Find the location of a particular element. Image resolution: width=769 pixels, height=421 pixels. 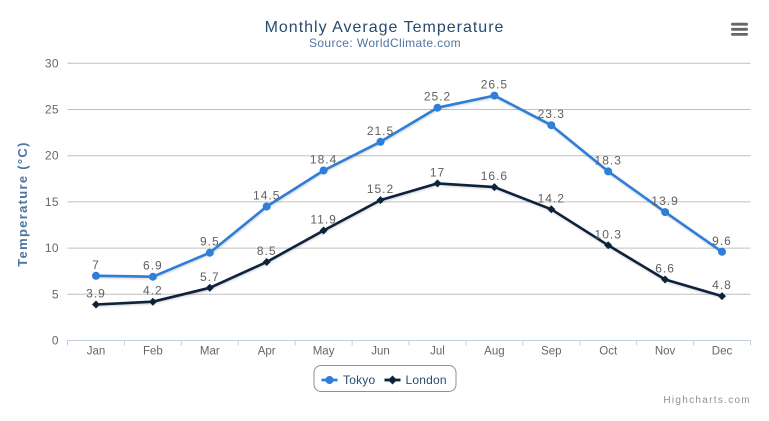

svg-text: Nov is located at coordinates (665, 352).